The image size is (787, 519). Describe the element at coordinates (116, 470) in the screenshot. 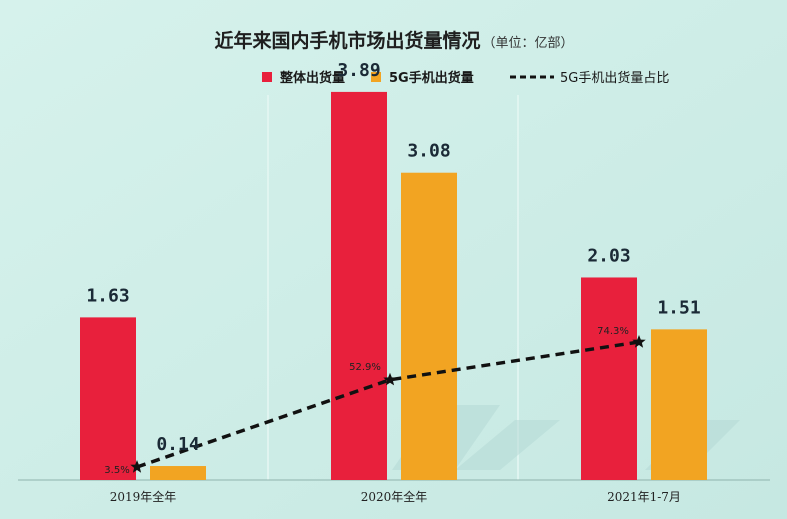

I see `ratio-label: 3.5%` at that location.